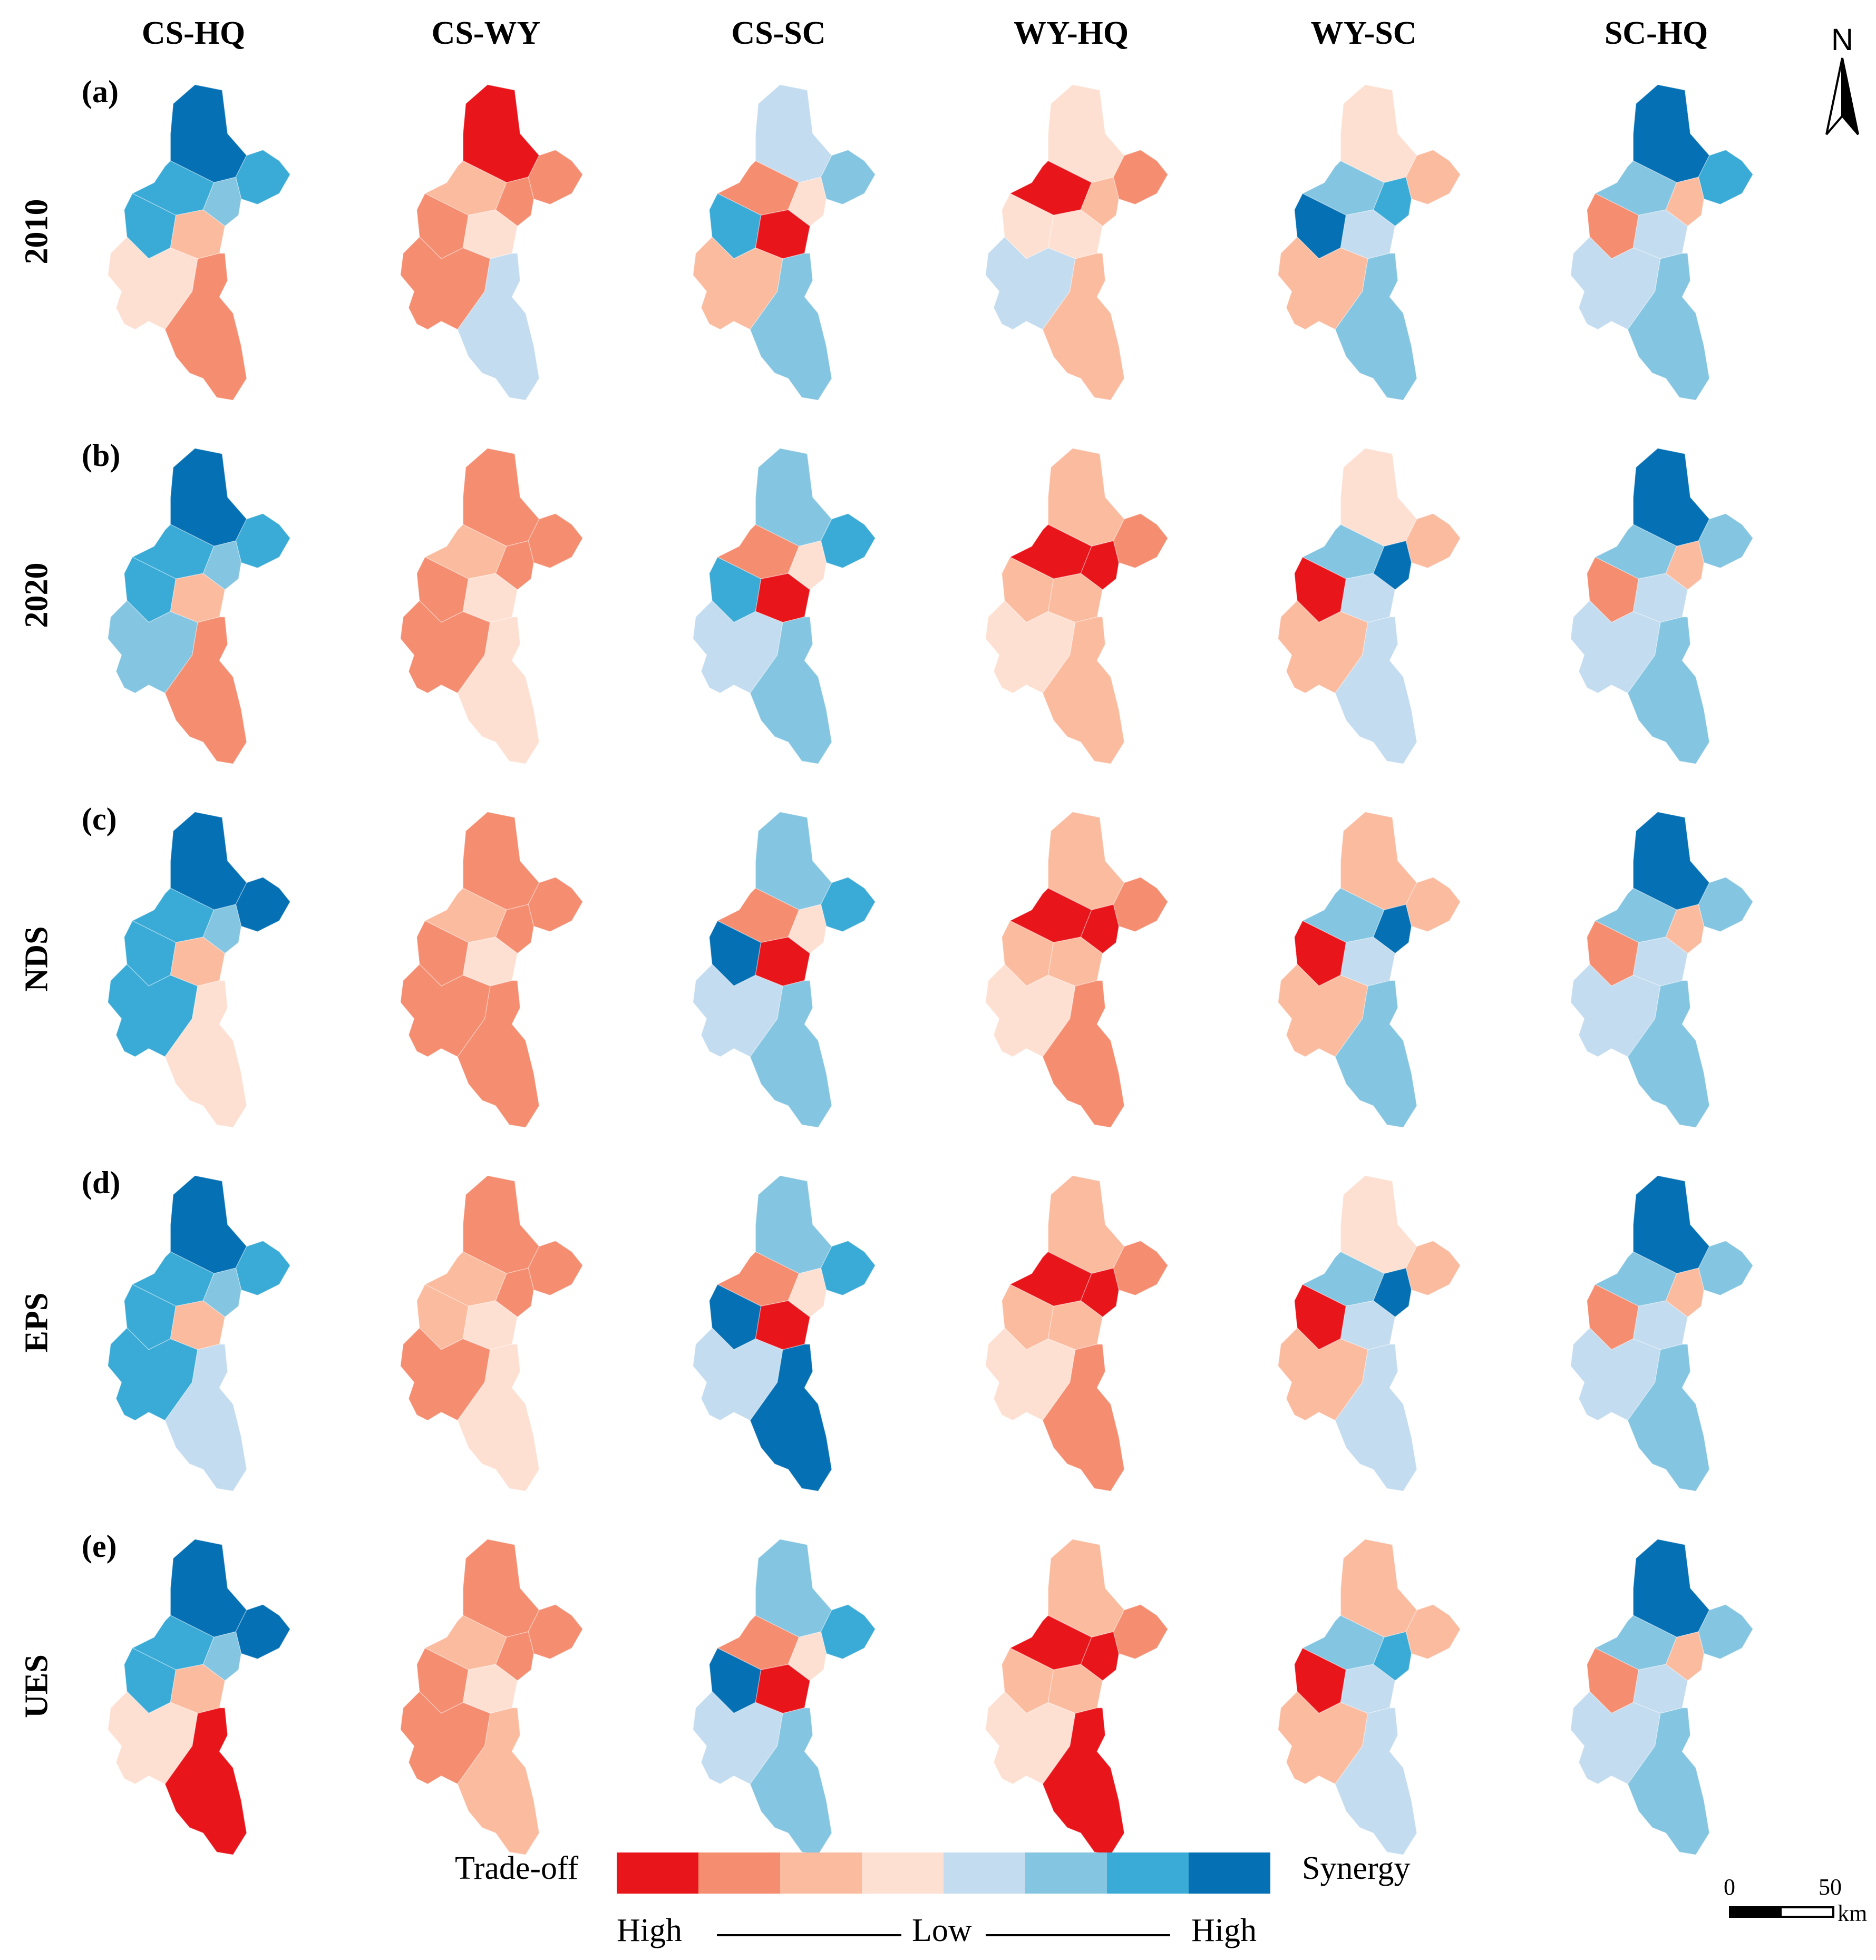 The image size is (1876, 1960). Describe the element at coordinates (491, 606) in the screenshot. I see `map-2020-cs-wy` at that location.